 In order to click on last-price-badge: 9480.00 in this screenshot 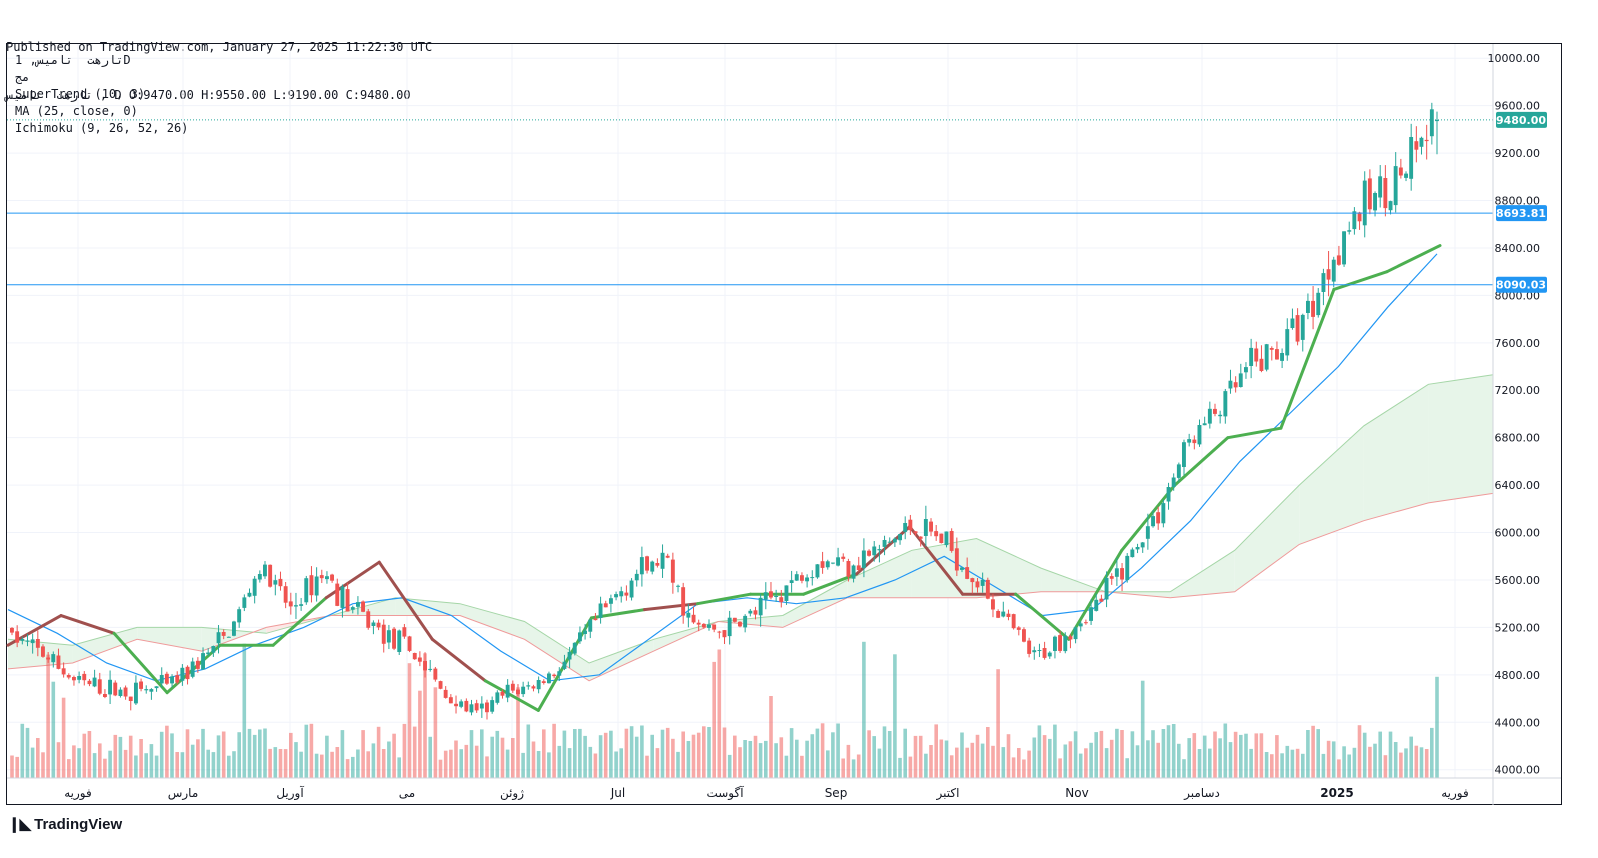, I will do `click(1521, 120)`.